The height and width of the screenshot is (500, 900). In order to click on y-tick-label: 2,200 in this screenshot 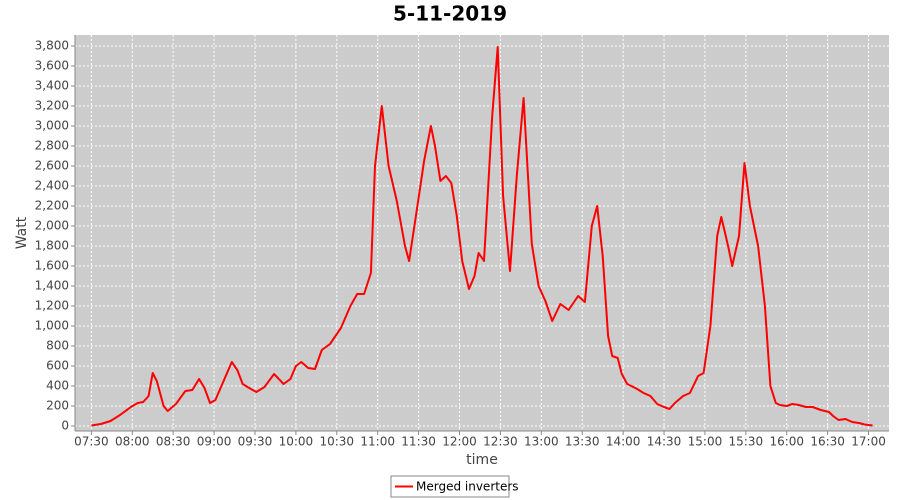, I will do `click(52, 206)`.